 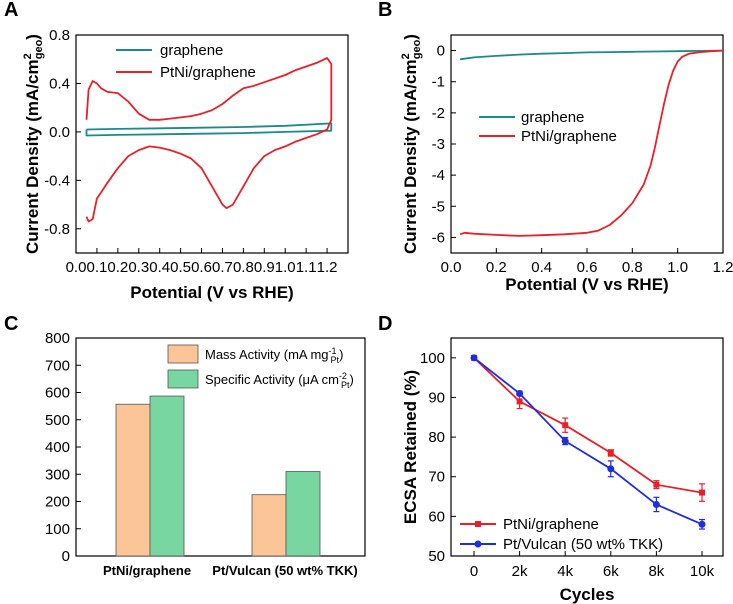 What do you see at coordinates (191, 50) in the screenshot?
I see `panel-a-legend-graphene: graphene` at bounding box center [191, 50].